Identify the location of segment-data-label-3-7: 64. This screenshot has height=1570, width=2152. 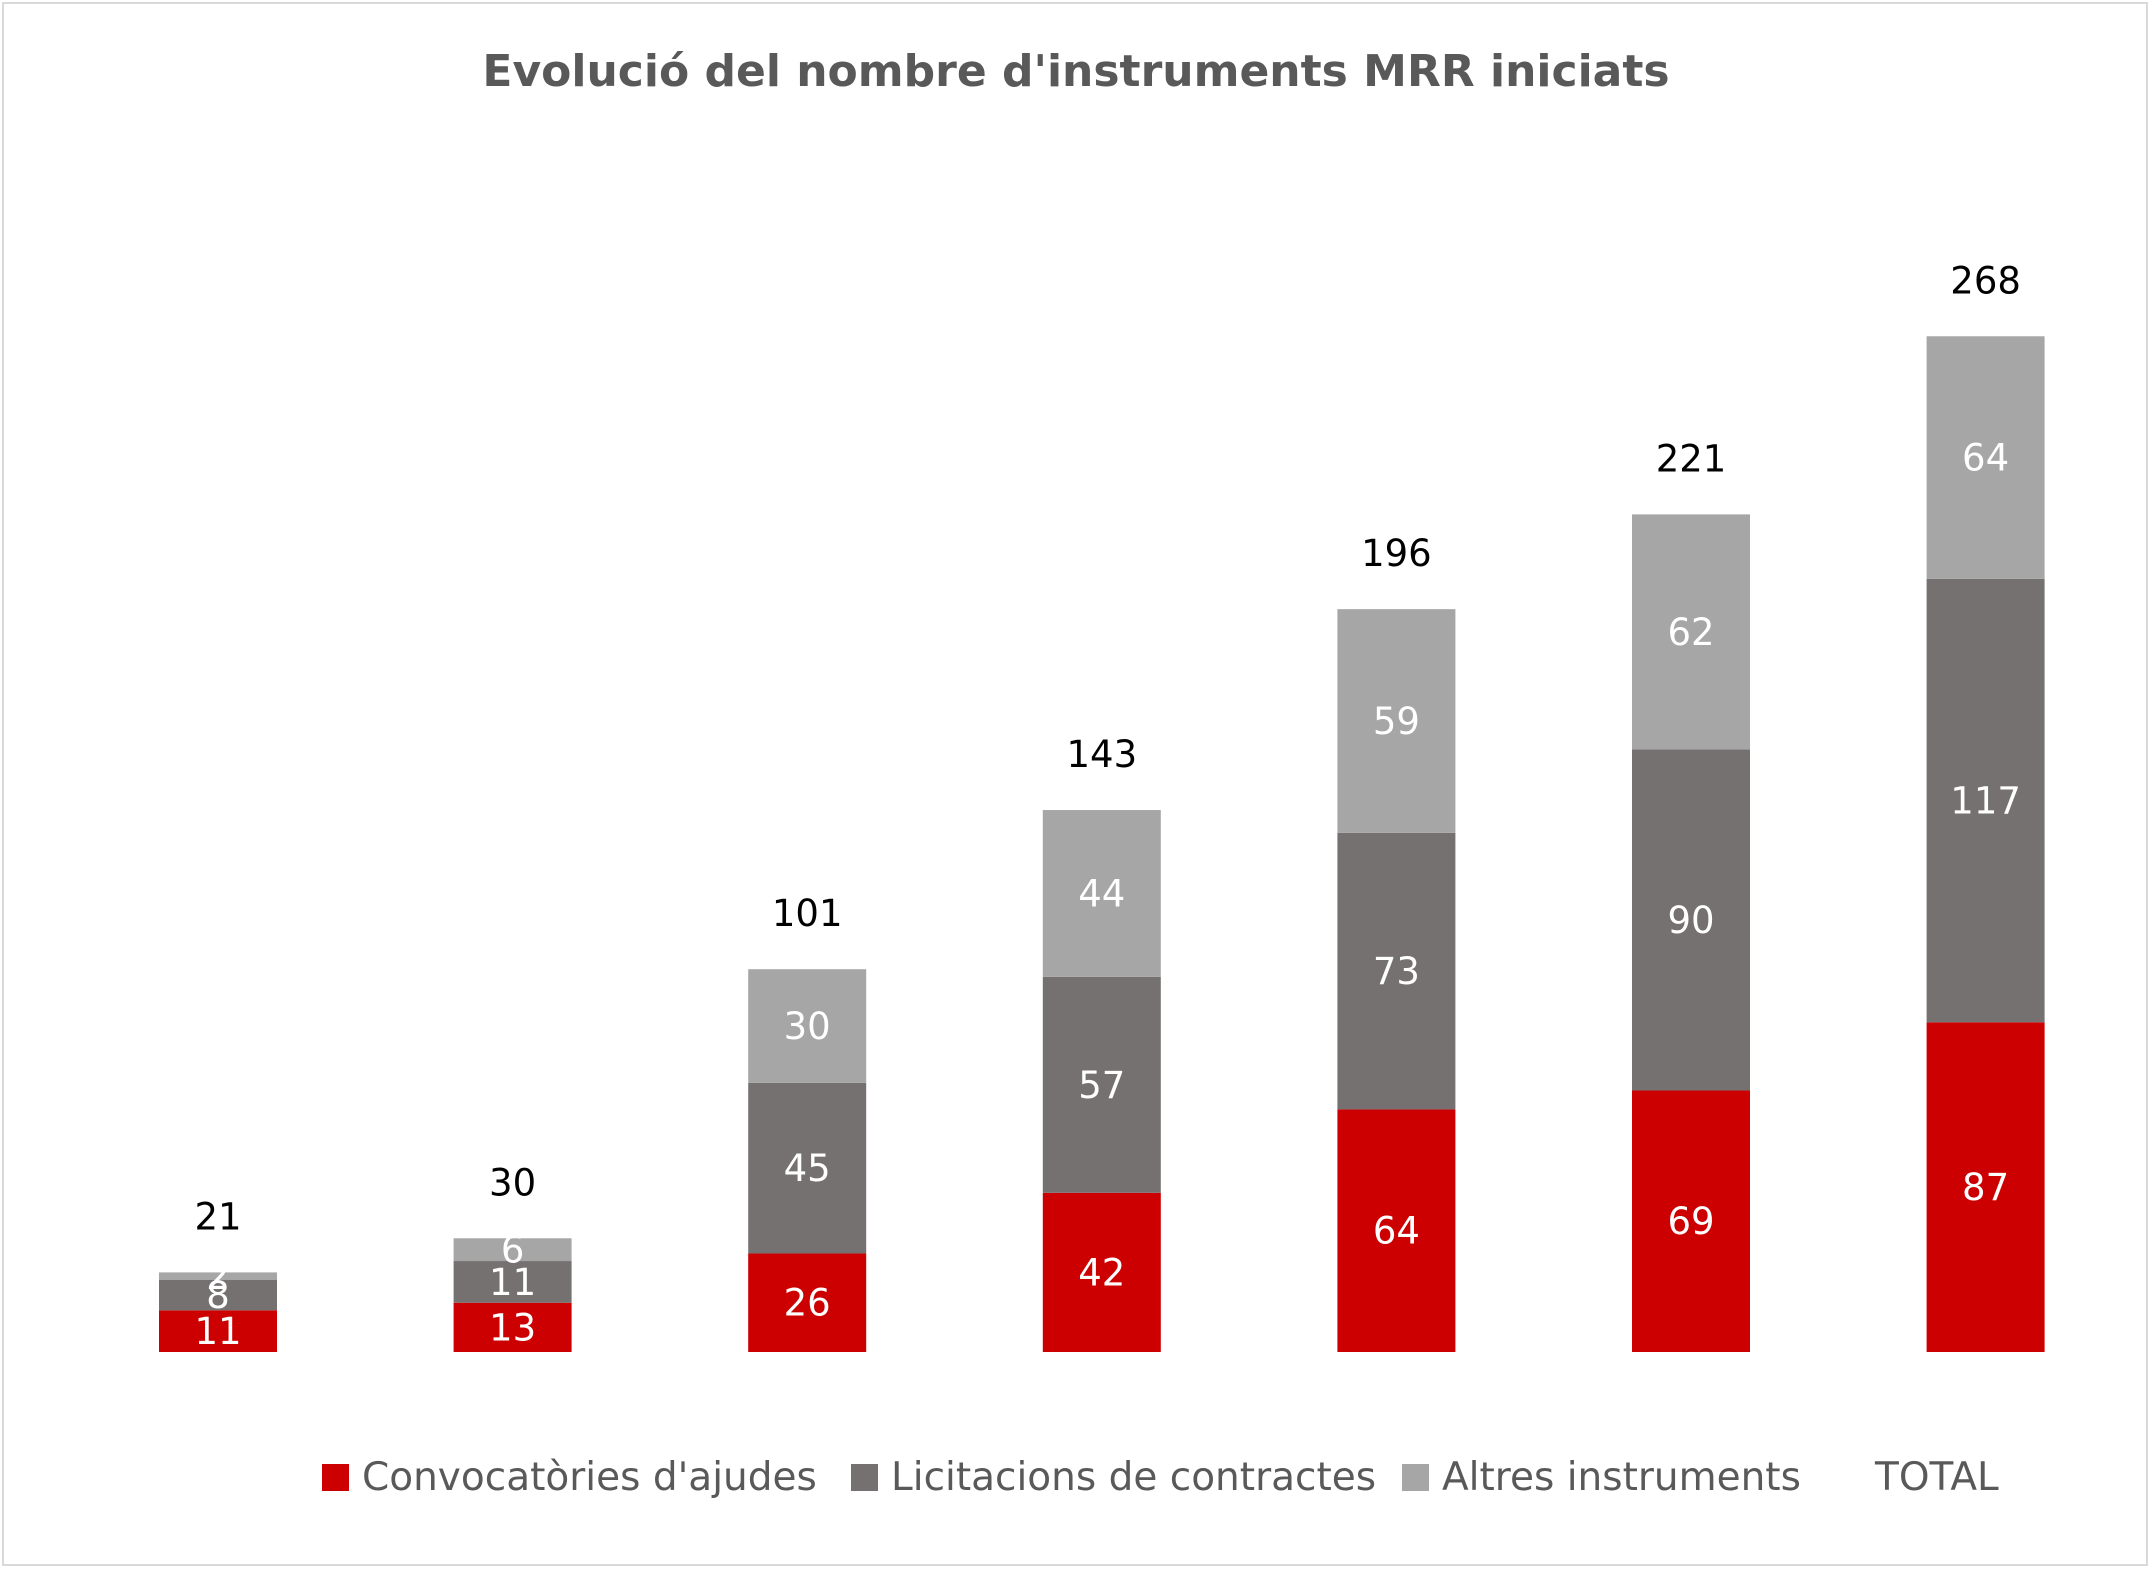
(1985, 458).